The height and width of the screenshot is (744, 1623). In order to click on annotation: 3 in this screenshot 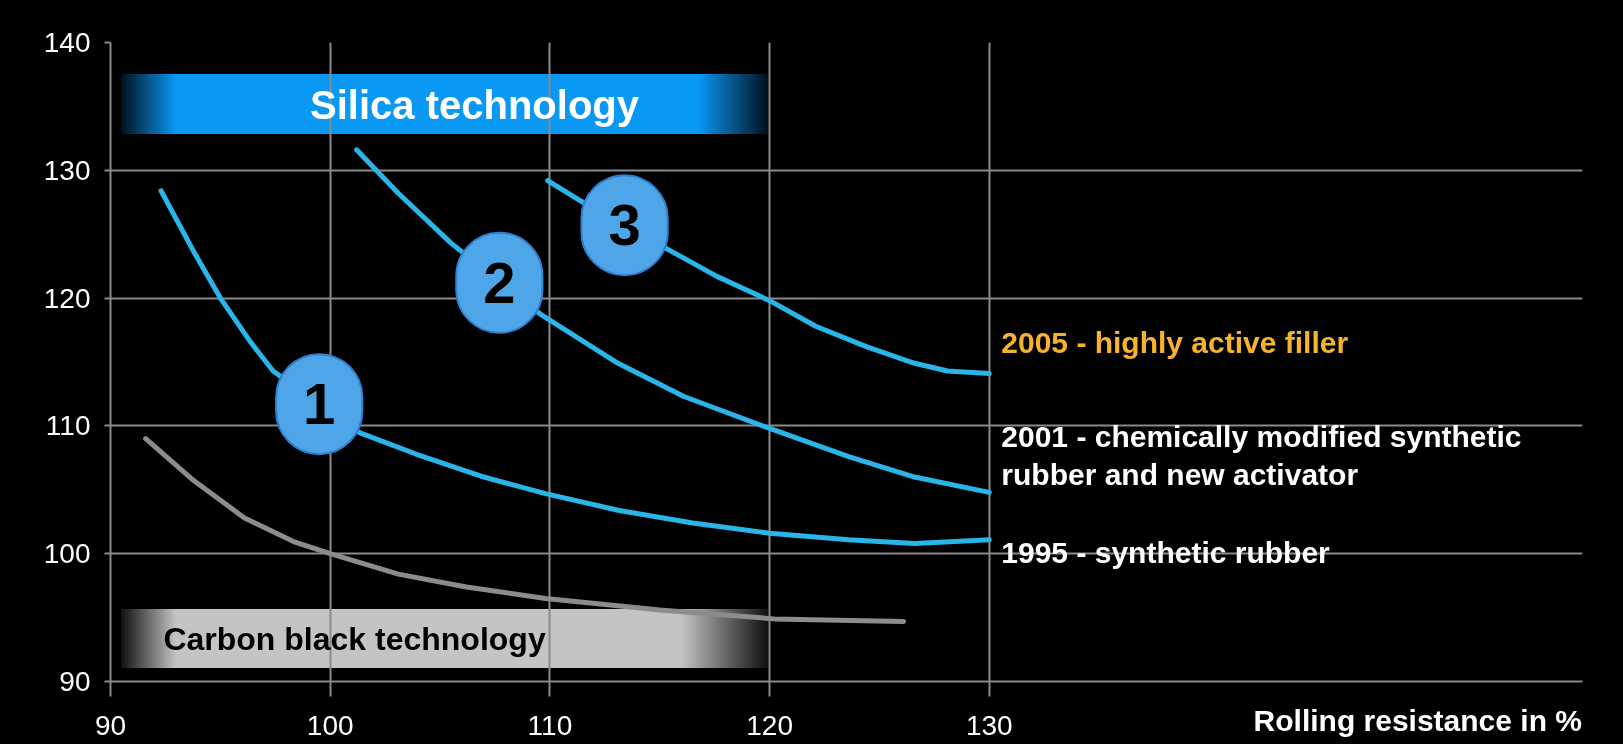, I will do `click(624, 225)`.